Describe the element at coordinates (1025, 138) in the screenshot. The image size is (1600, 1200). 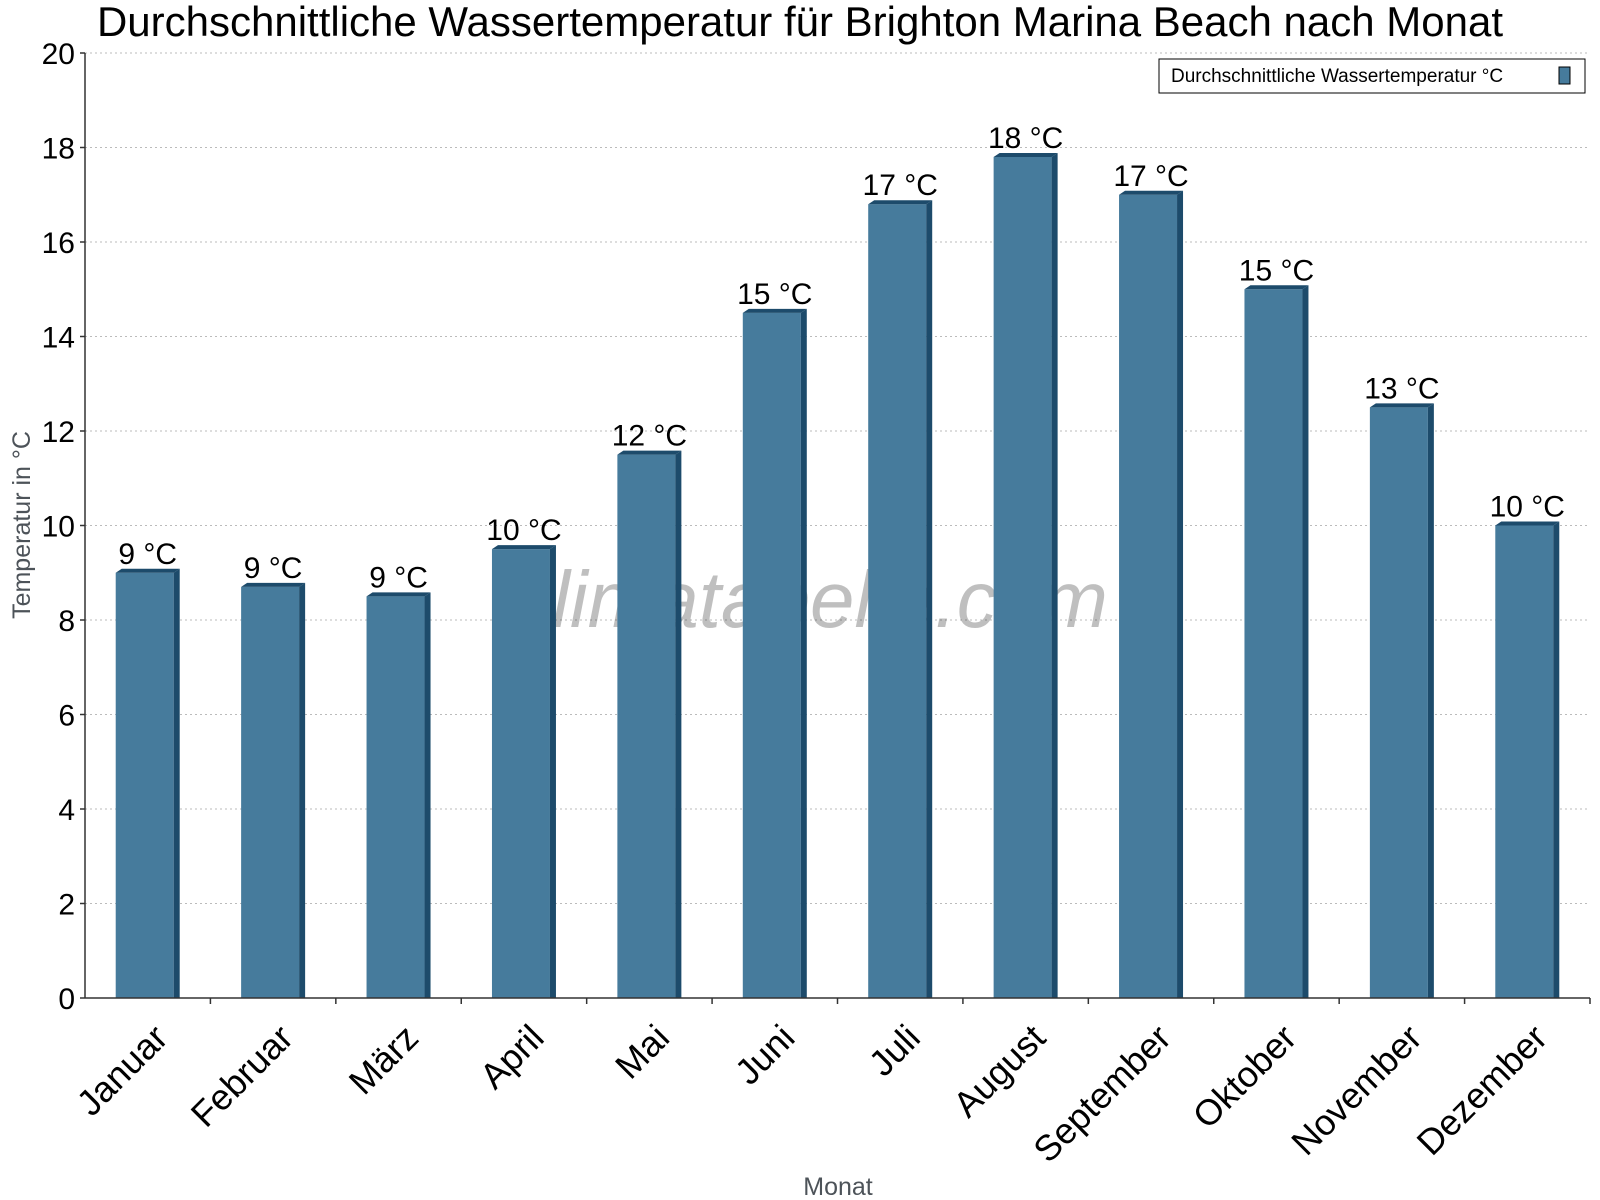
I see `value-label: 18 °C` at that location.